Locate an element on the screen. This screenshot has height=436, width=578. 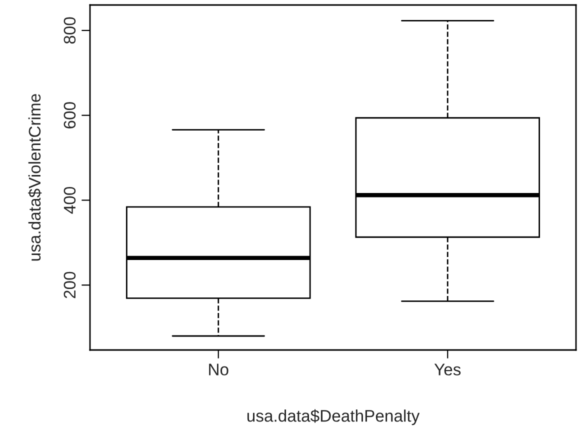
y-tick-label: 400 is located at coordinates (70, 200).